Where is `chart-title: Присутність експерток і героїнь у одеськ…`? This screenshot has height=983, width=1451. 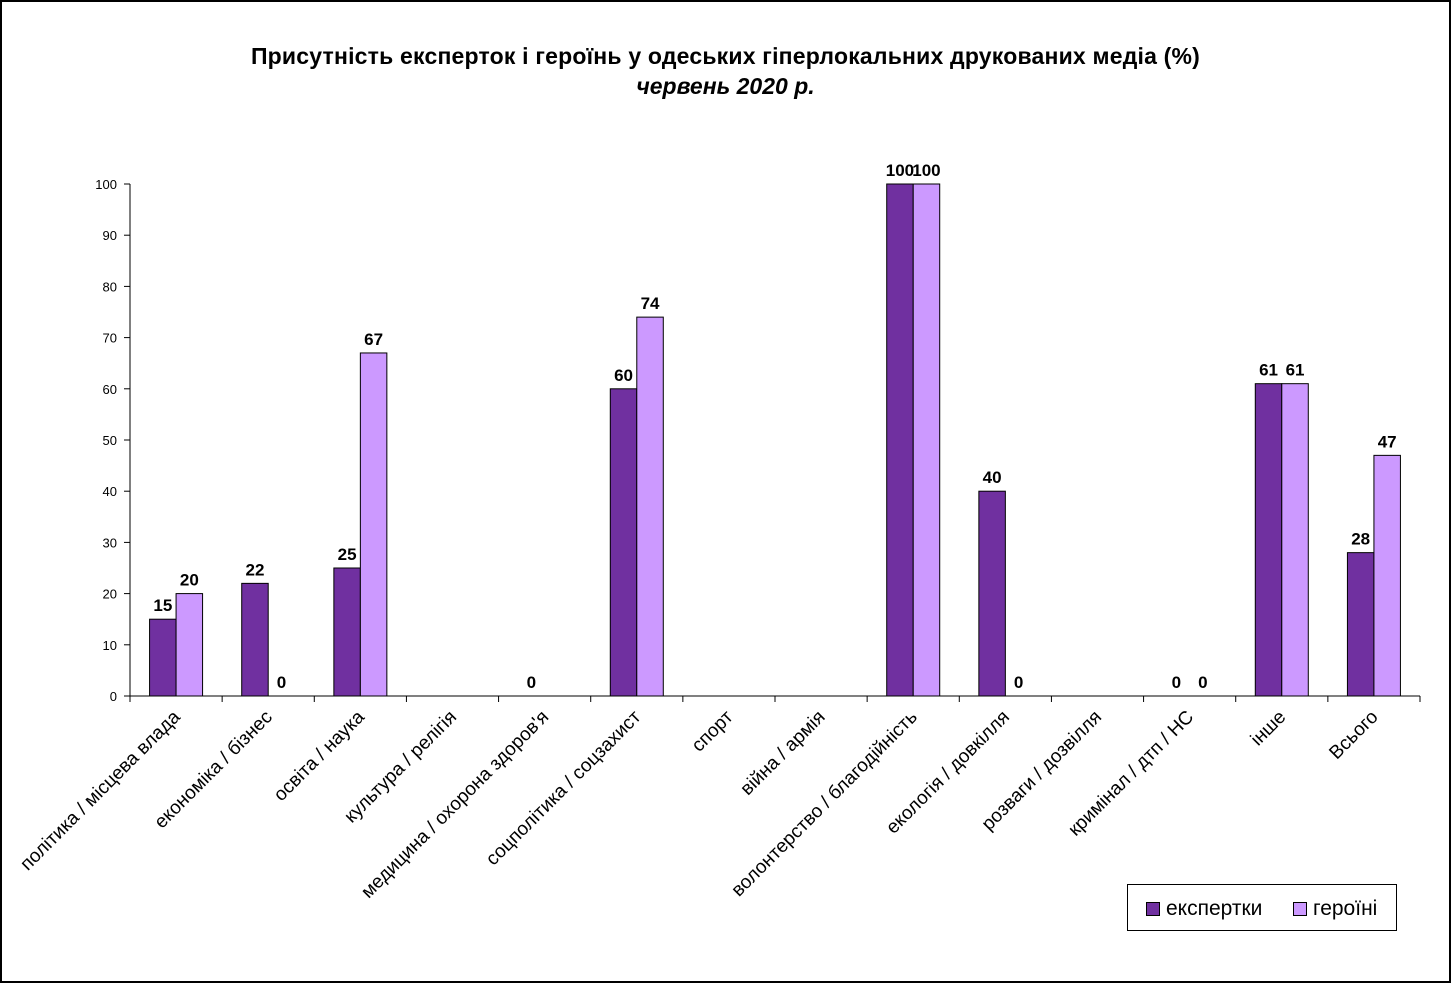
chart-title: Присутність експерток і героїнь у одеськ… is located at coordinates (725, 56).